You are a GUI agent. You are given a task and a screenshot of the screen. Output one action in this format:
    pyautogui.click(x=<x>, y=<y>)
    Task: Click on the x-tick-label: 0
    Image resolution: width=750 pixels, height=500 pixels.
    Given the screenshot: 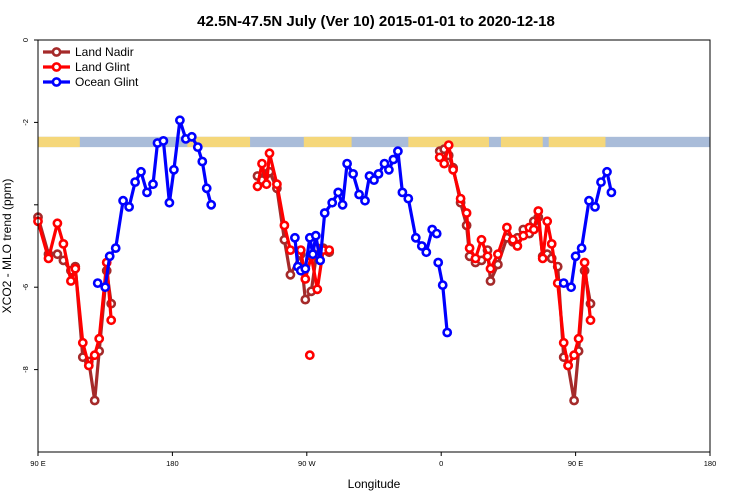 What is the action you would take?
    pyautogui.click(x=441, y=463)
    